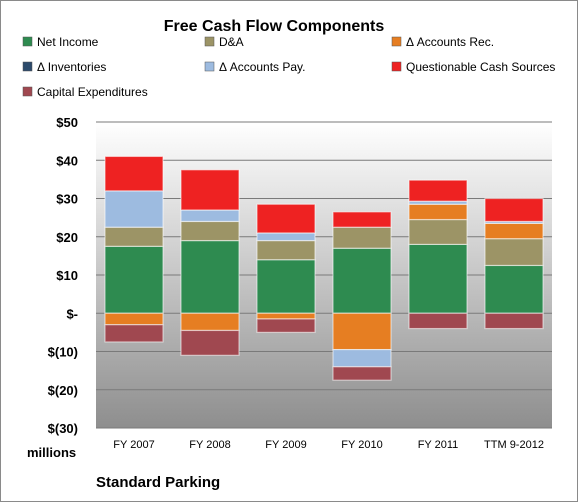 This screenshot has width=578, height=503. I want to click on legend-label: D&A, so click(231, 42).